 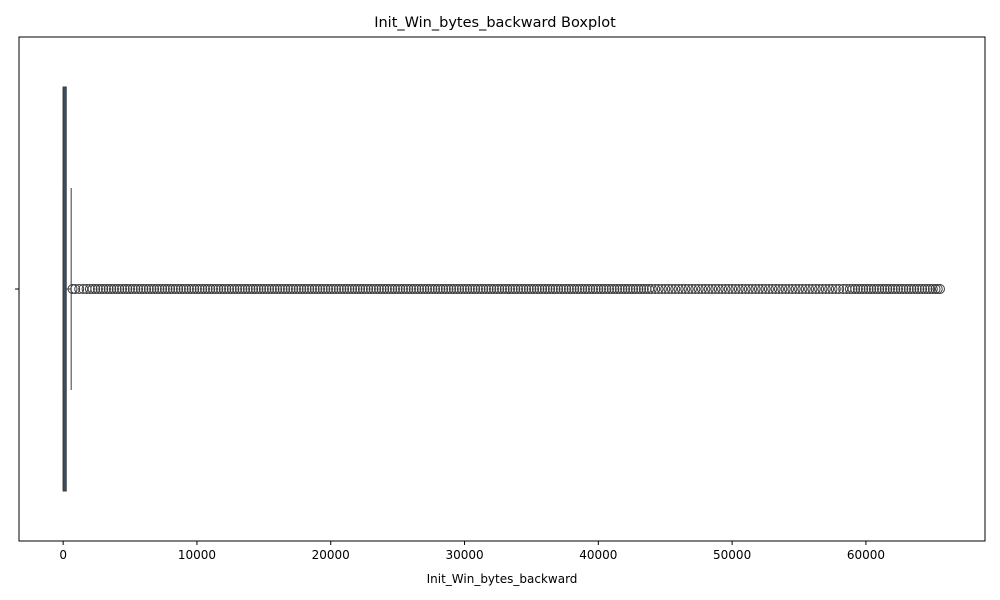 What do you see at coordinates (331, 555) in the screenshot?
I see `x-tick-label: 20000` at bounding box center [331, 555].